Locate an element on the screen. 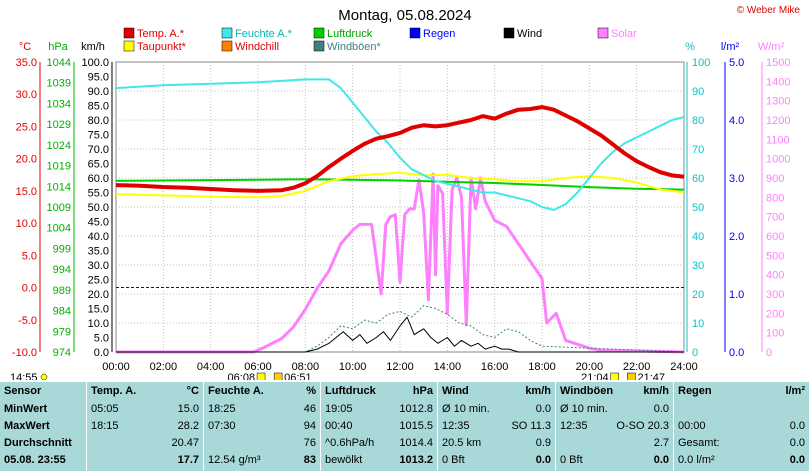 Image resolution: width=810 pixels, height=471 pixels. humidity-tick-label: 30 is located at coordinates (698, 266).